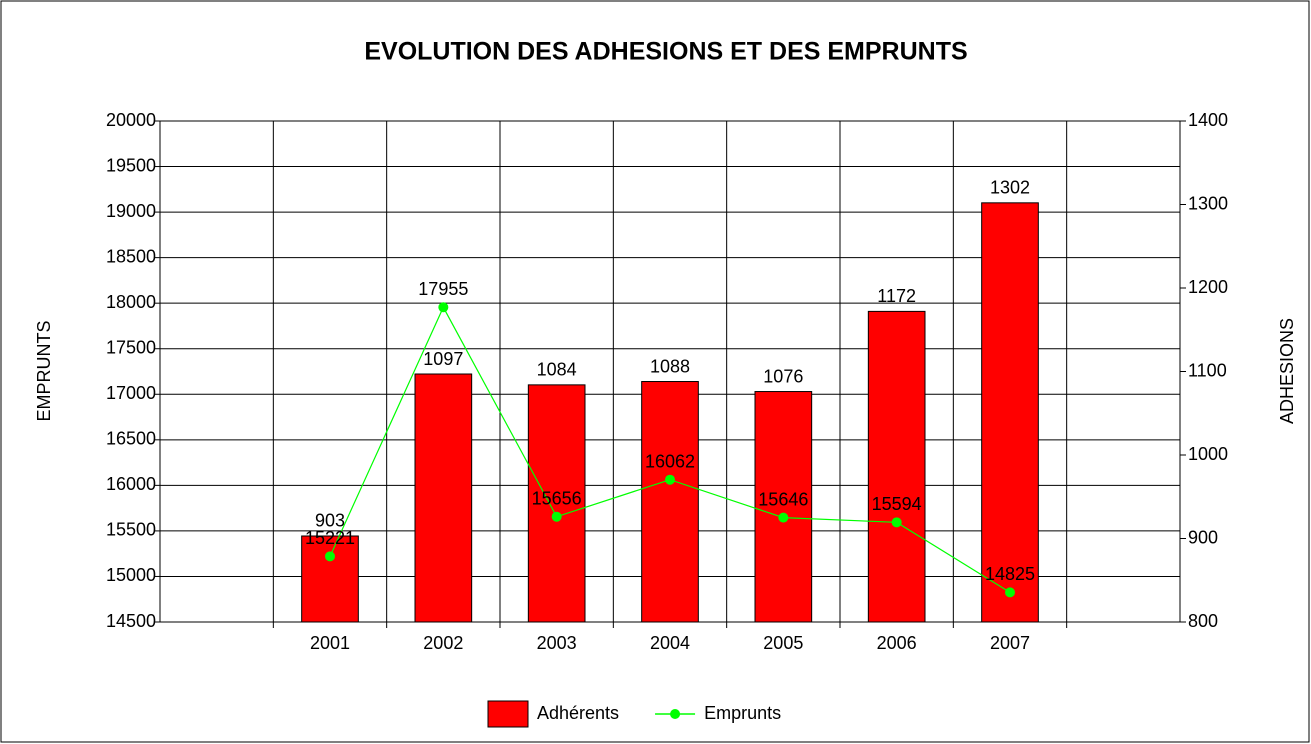  What do you see at coordinates (897, 643) in the screenshot?
I see `x-tick-label: 2006` at bounding box center [897, 643].